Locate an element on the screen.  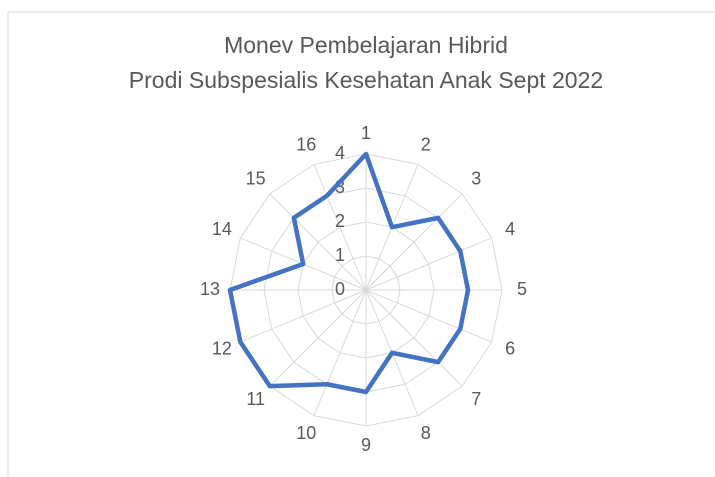
r-tick-label: 0 is located at coordinates (340, 289).